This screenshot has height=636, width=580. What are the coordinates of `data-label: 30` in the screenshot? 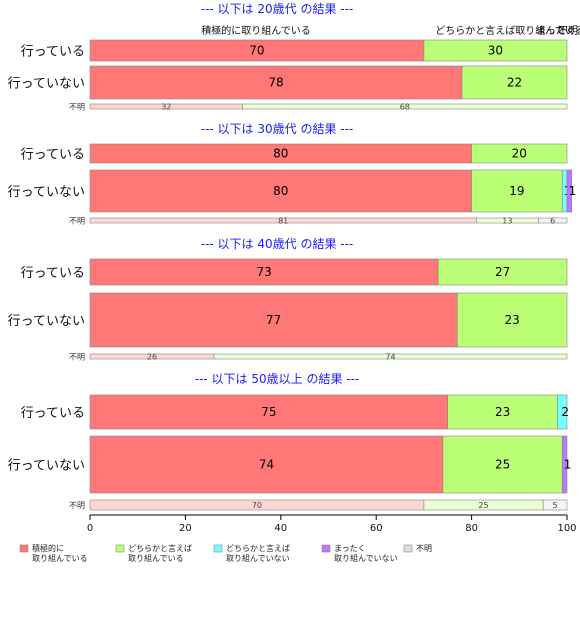 It's located at (495, 51).